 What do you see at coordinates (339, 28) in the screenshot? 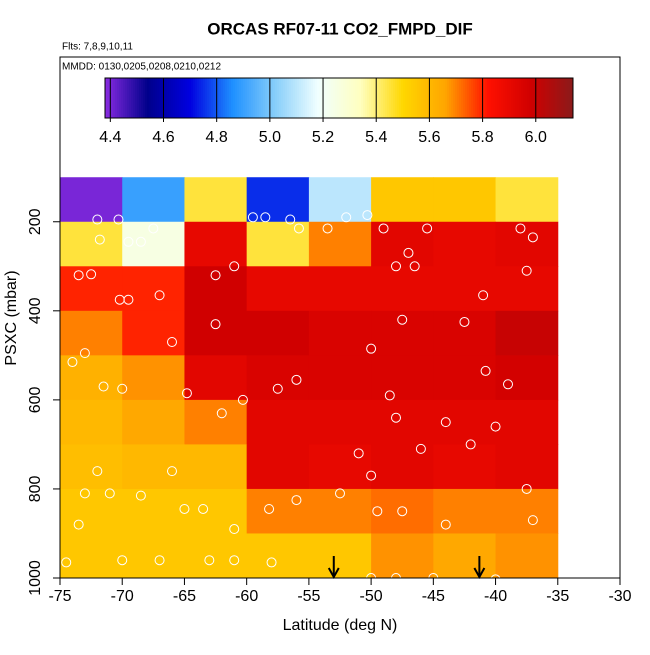
I see `chart-title: ORCAS RF07-11 CO2_FMPD_DIF` at bounding box center [339, 28].